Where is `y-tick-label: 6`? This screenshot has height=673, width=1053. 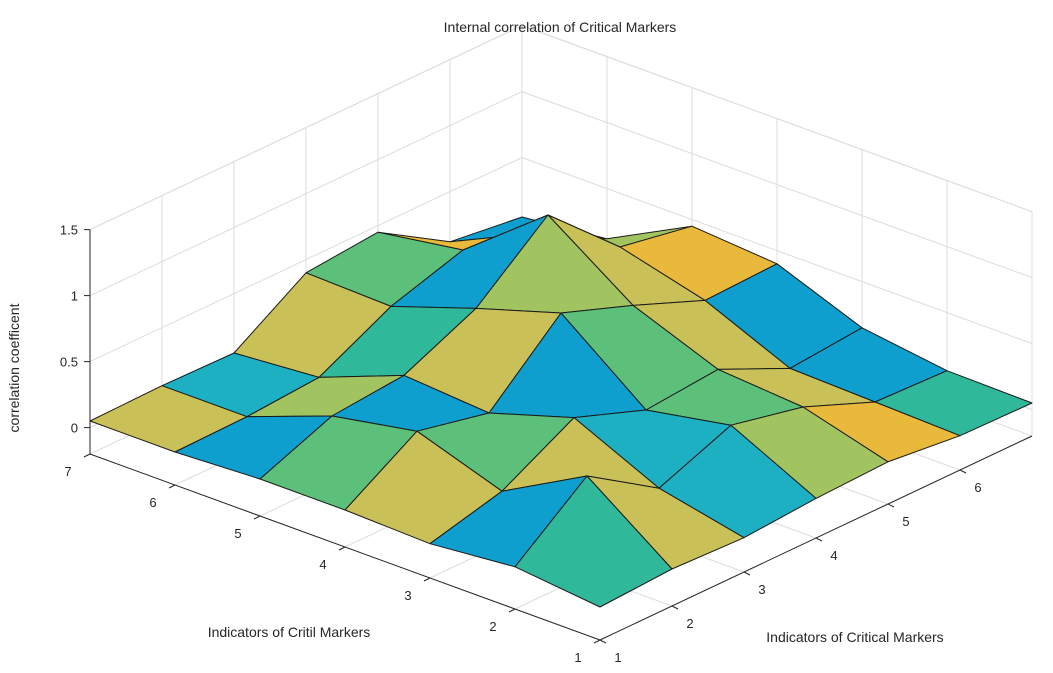
y-tick-label: 6 is located at coordinates (152, 502).